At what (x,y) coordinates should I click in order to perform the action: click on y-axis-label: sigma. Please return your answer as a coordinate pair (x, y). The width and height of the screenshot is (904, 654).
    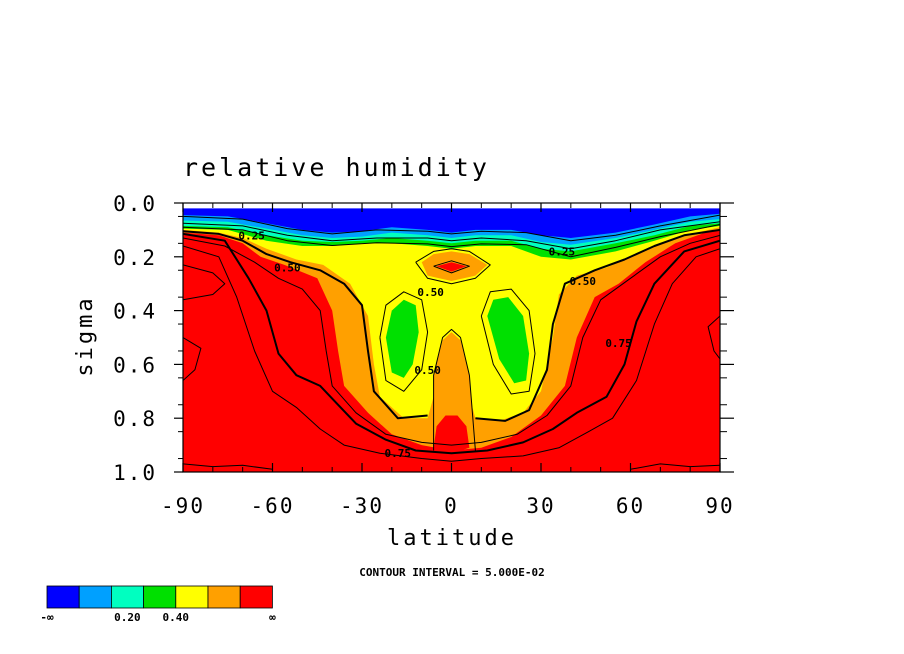
    Looking at the image, I should click on (85, 335).